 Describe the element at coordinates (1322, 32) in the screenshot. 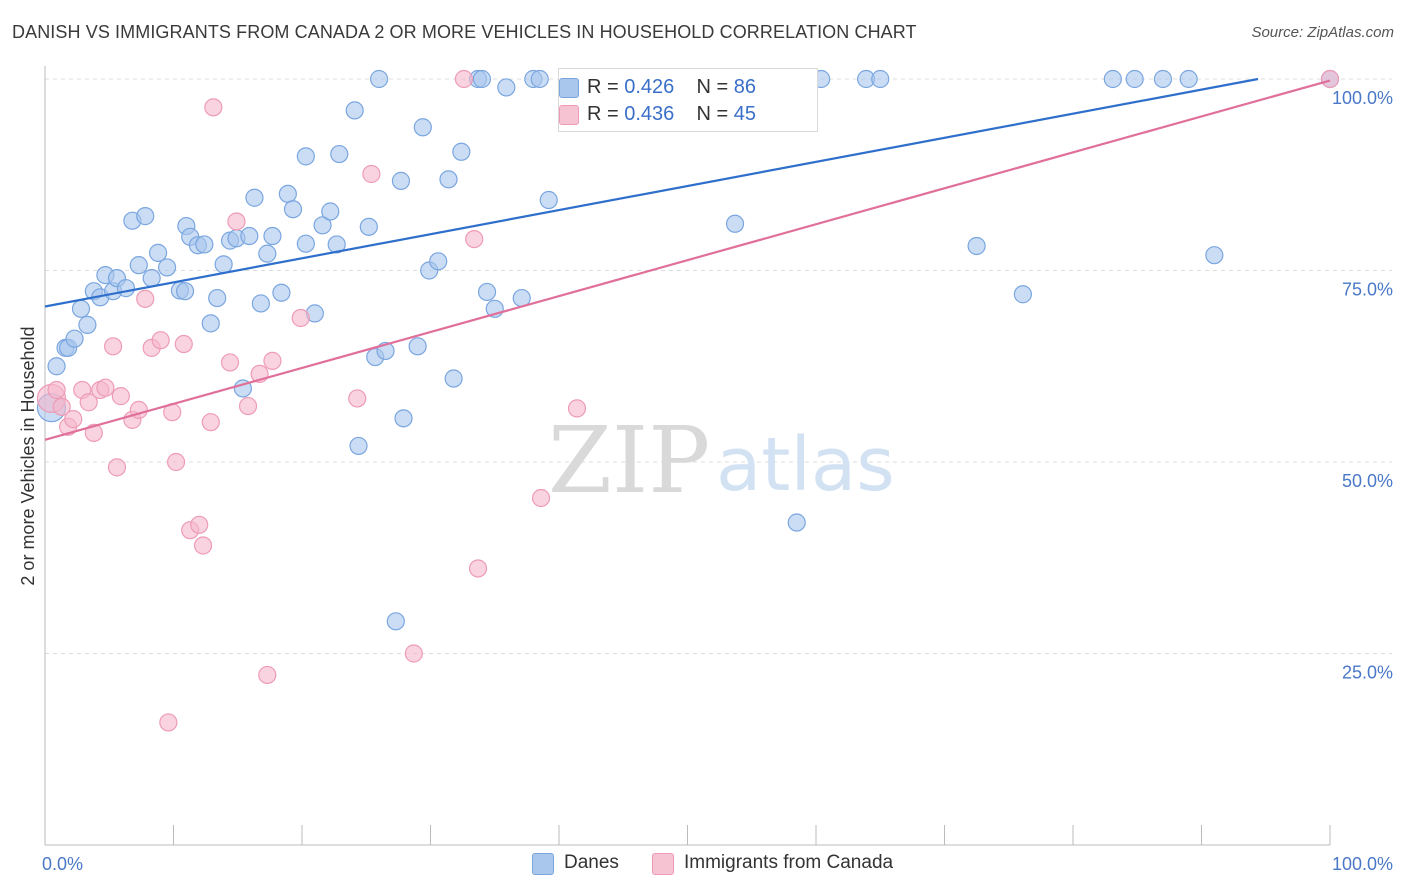

I see `source-note: Source: ZipAtlas.com` at that location.